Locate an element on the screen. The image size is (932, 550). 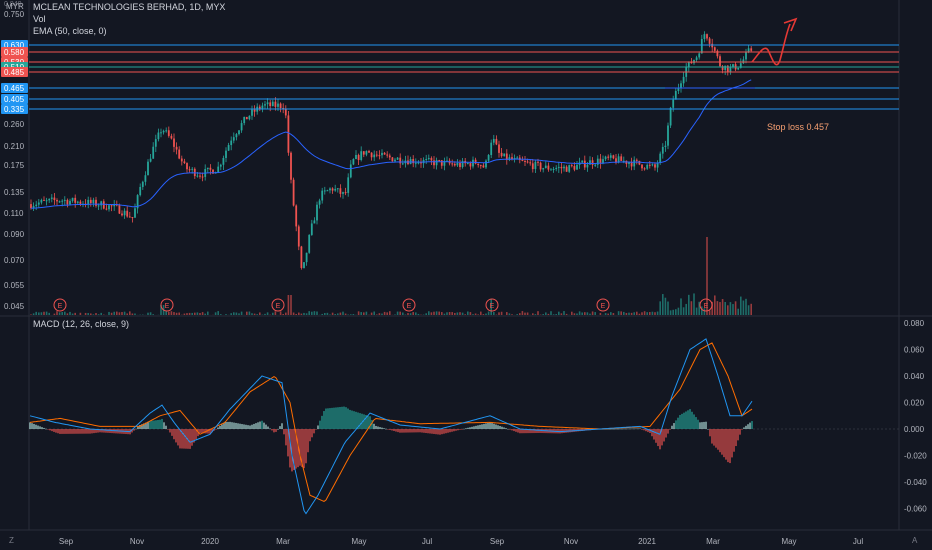
earnings-marker-icon is located at coordinates (60, 305).